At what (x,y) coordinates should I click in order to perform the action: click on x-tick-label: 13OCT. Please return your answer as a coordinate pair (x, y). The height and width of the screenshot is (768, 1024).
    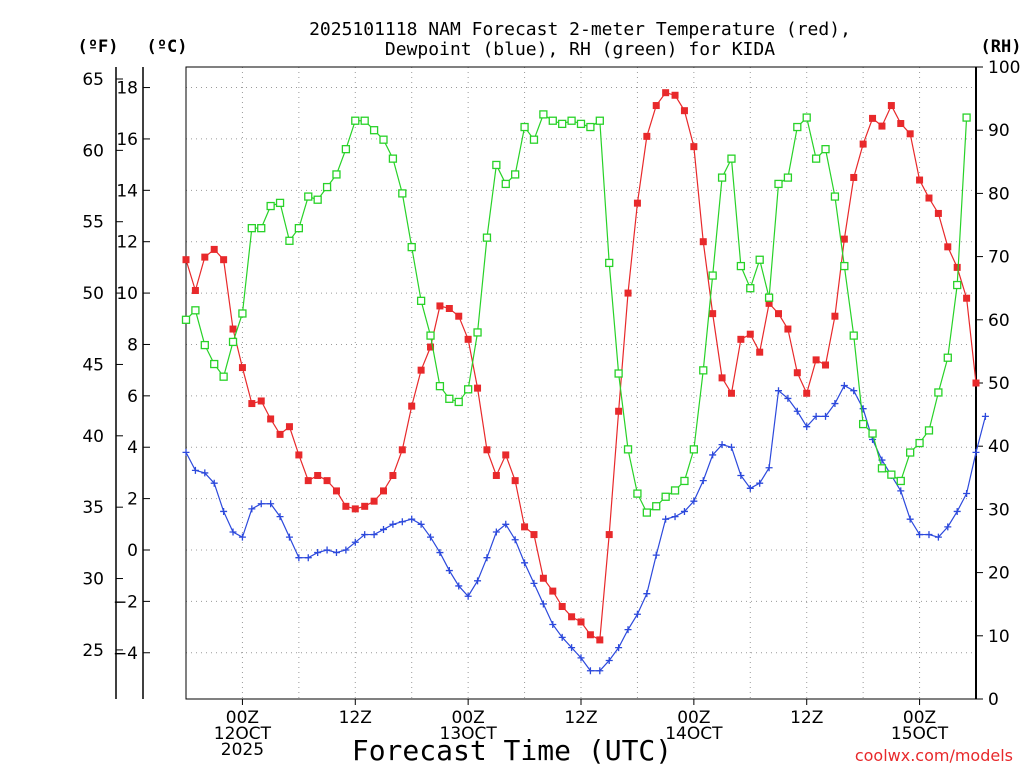
    Looking at the image, I should click on (469, 734).